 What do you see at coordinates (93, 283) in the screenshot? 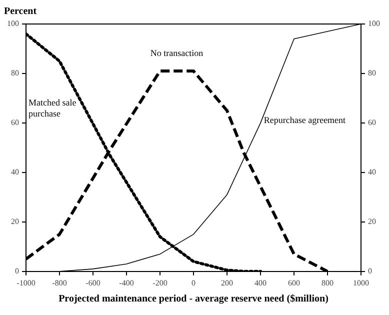
I see `x-tick-label: -600` at bounding box center [93, 283].